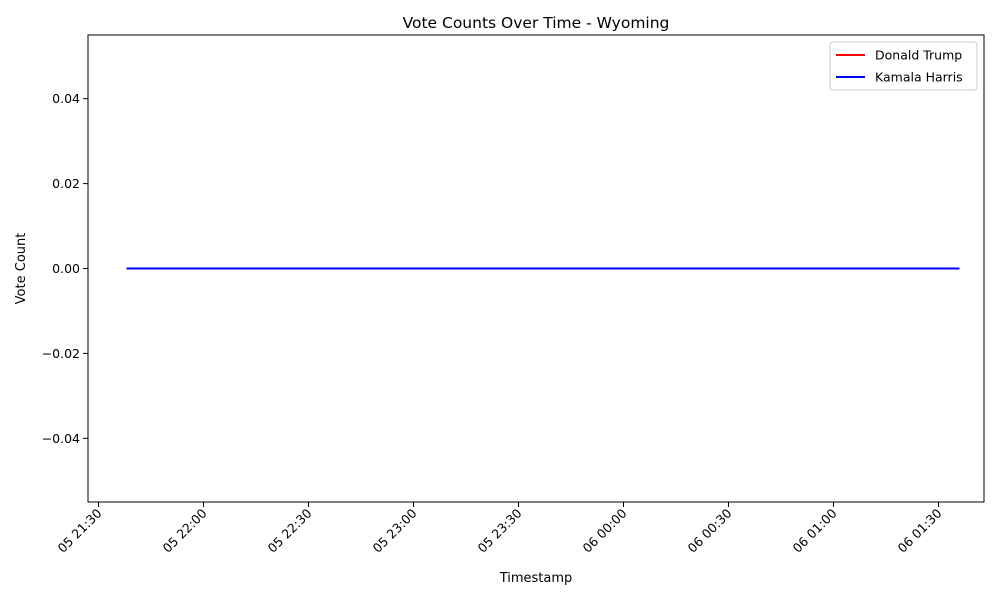 The width and height of the screenshot is (1000, 600). Describe the element at coordinates (919, 530) in the screenshot. I see `x-tick-label: 06 01:30` at that location.